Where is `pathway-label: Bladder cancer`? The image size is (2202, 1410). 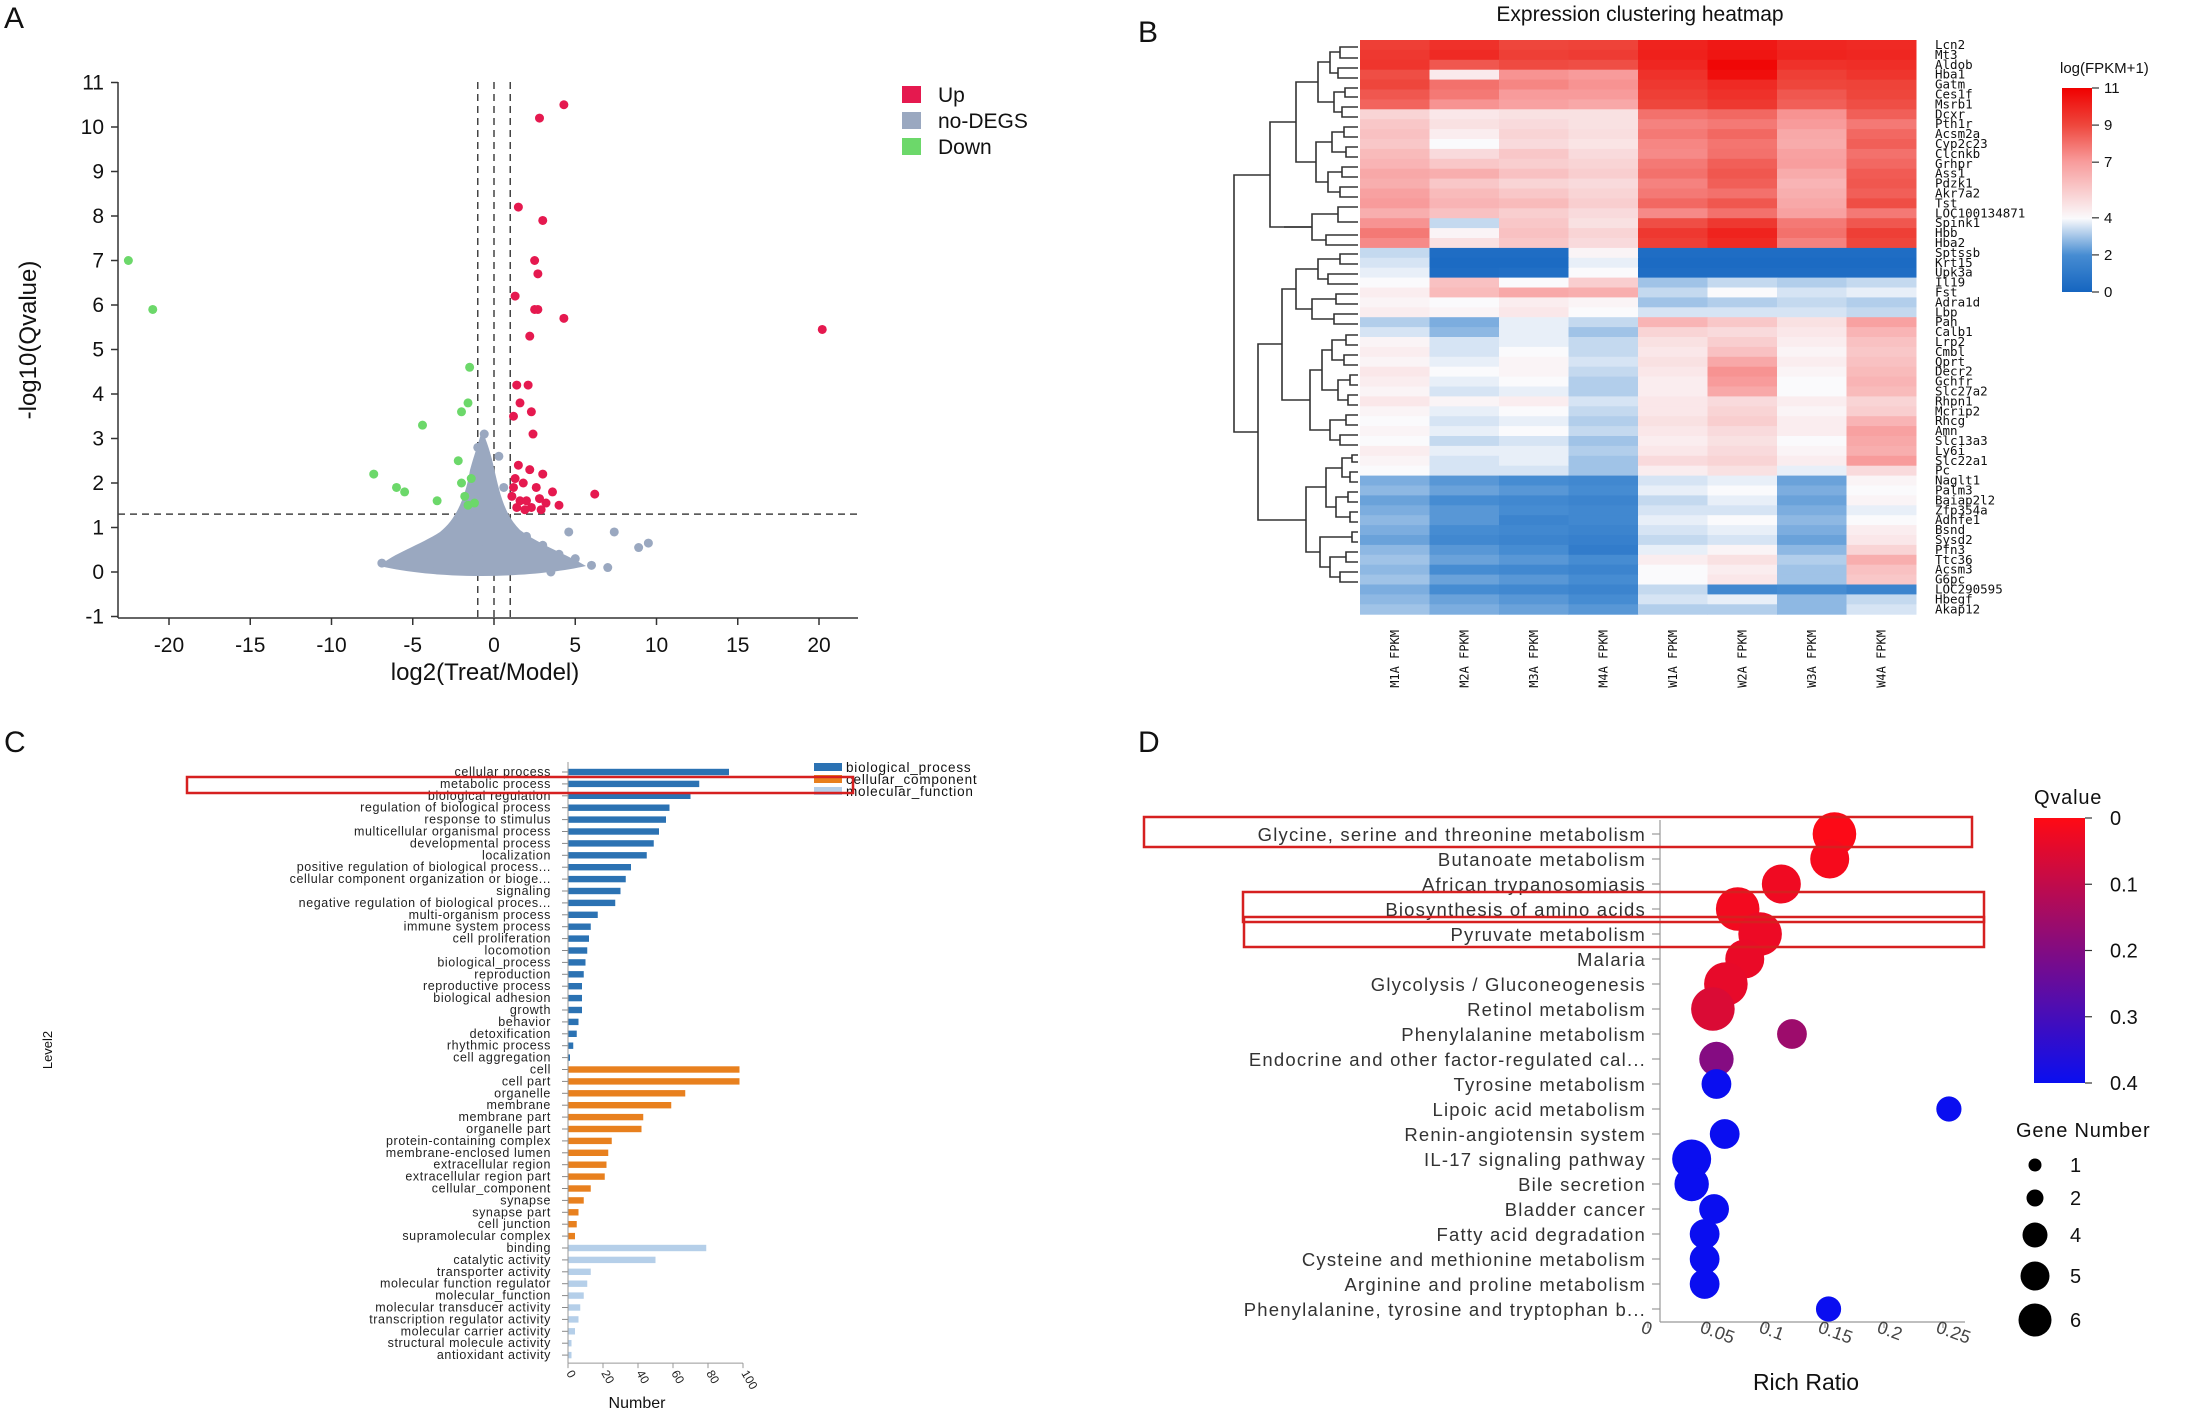 pathway-label: Bladder cancer is located at coordinates (1575, 1209).